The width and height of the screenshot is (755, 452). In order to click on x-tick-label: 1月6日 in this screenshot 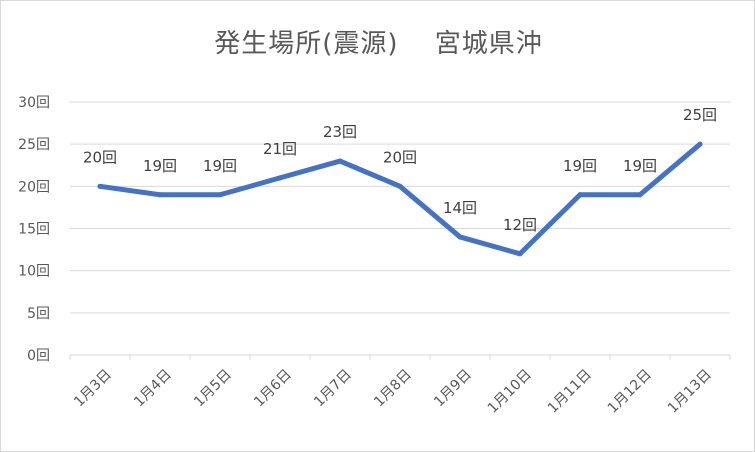, I will do `click(273, 389)`.